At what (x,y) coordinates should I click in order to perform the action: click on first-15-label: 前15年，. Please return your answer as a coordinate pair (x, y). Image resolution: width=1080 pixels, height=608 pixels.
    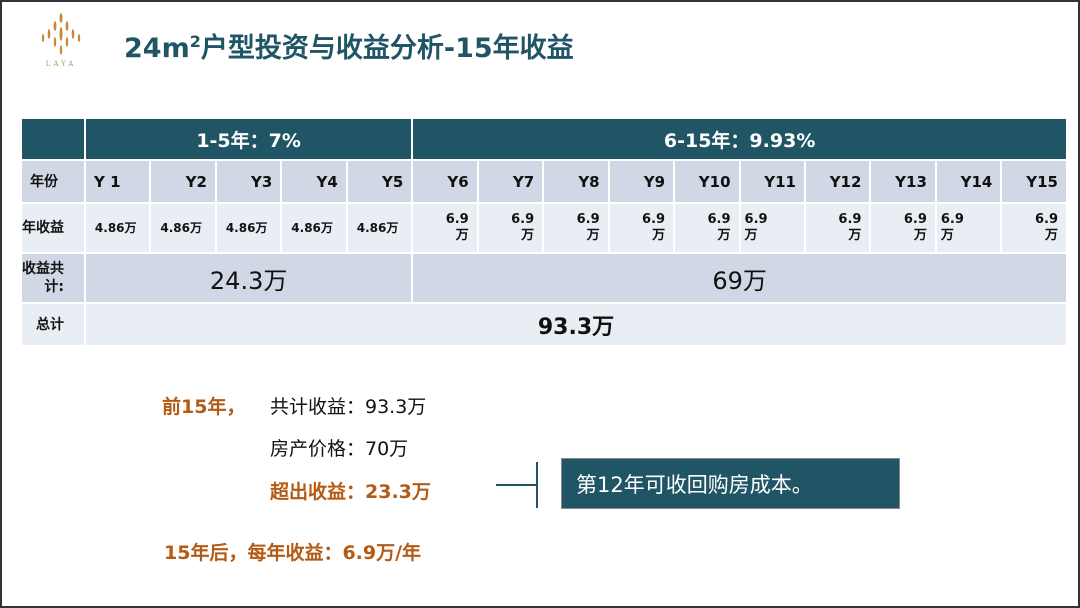
    Looking at the image, I should click on (204, 407).